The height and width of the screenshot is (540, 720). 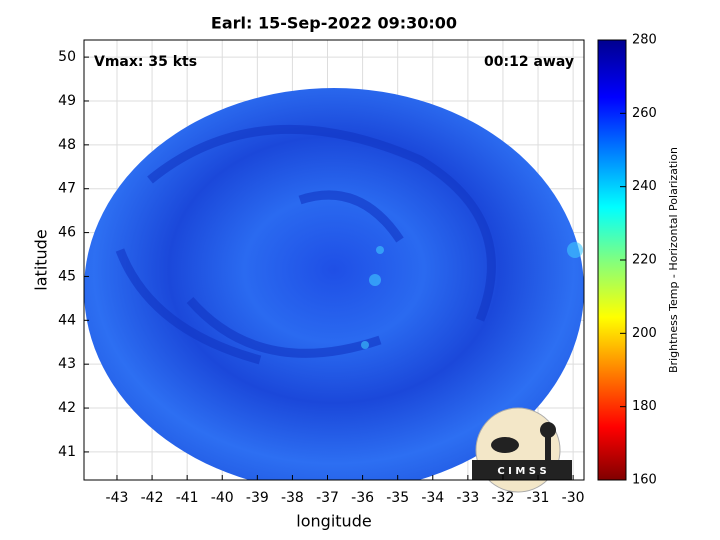 What do you see at coordinates (538, 498) in the screenshot?
I see `x-tick-label: -31` at bounding box center [538, 498].